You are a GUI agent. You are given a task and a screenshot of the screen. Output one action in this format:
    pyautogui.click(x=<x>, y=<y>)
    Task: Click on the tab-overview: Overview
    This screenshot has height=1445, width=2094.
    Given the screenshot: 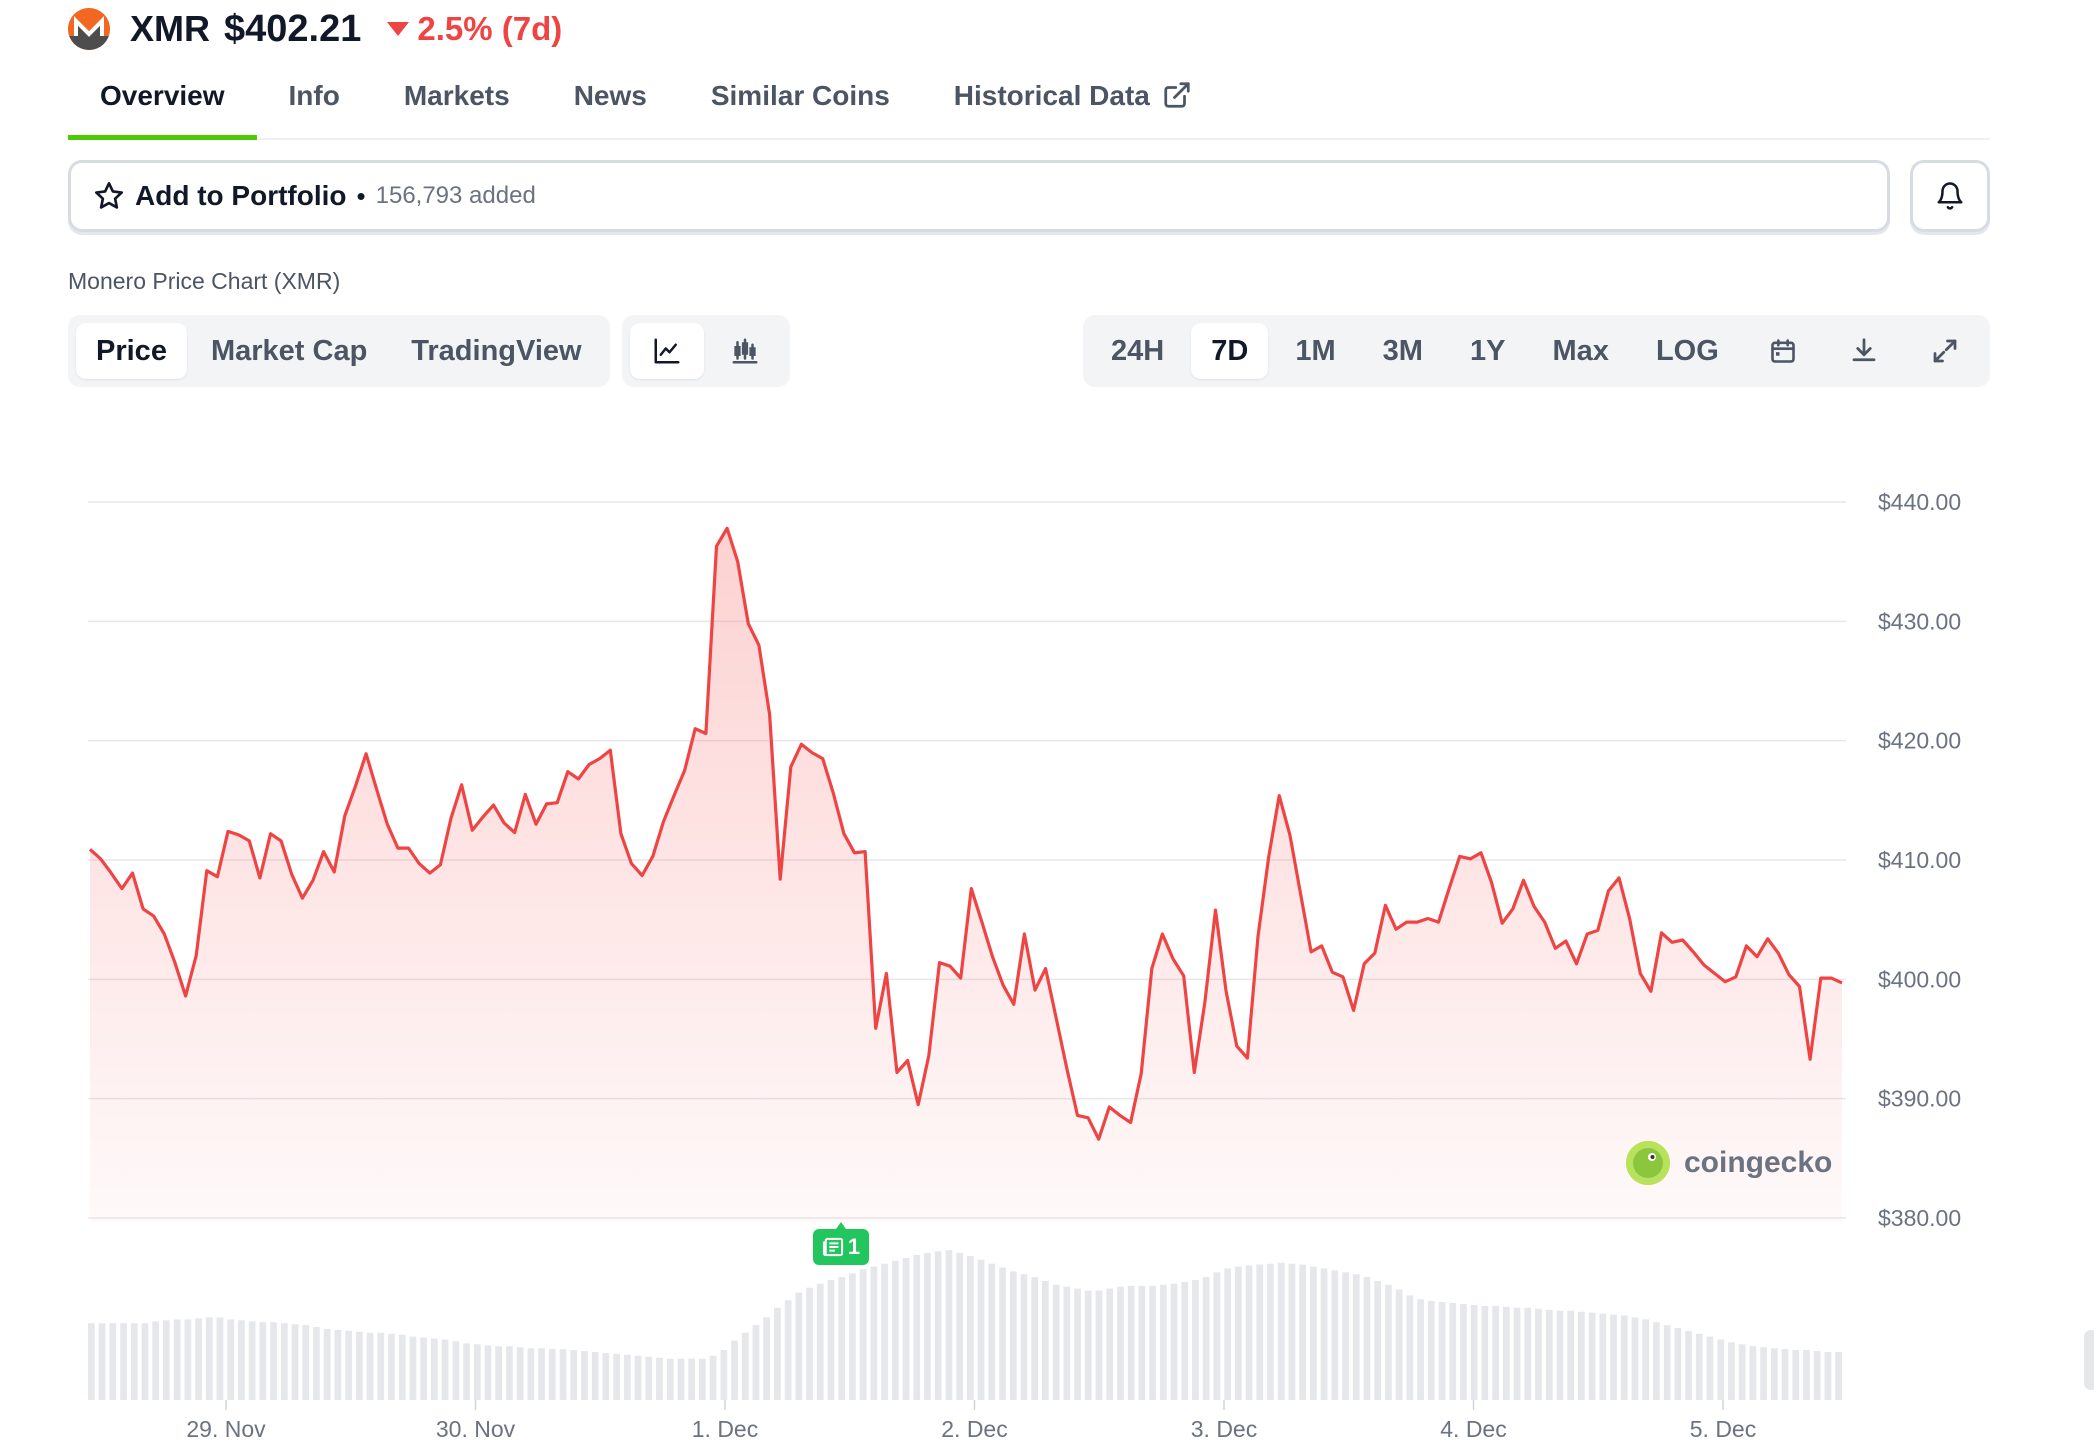 What is the action you would take?
    pyautogui.click(x=162, y=106)
    